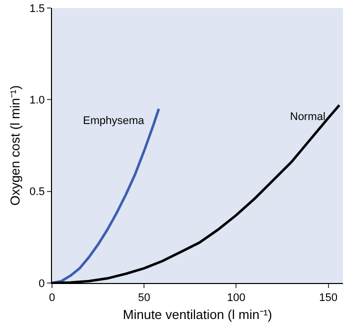 This screenshot has height=323, width=347. What do you see at coordinates (14, 145) in the screenshot?
I see `y-axis-title: Oxygen cost (l min⁻¹)` at bounding box center [14, 145].